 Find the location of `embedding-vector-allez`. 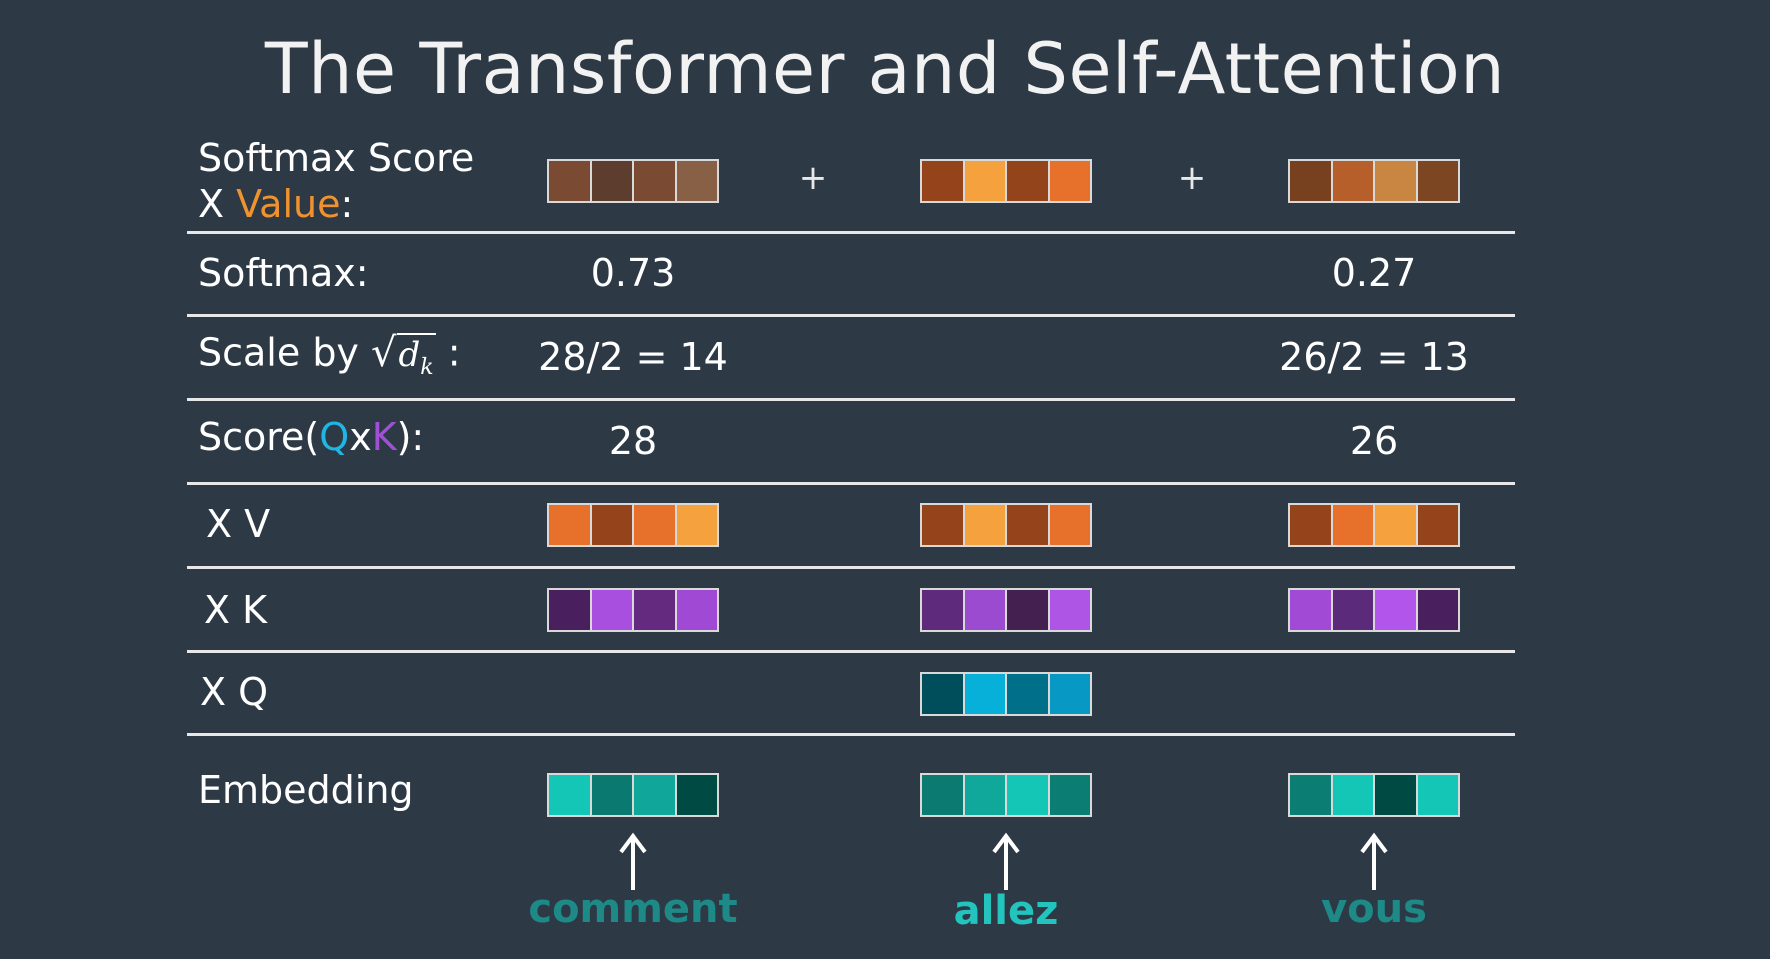

embedding-vector-allez is located at coordinates (1006, 795).